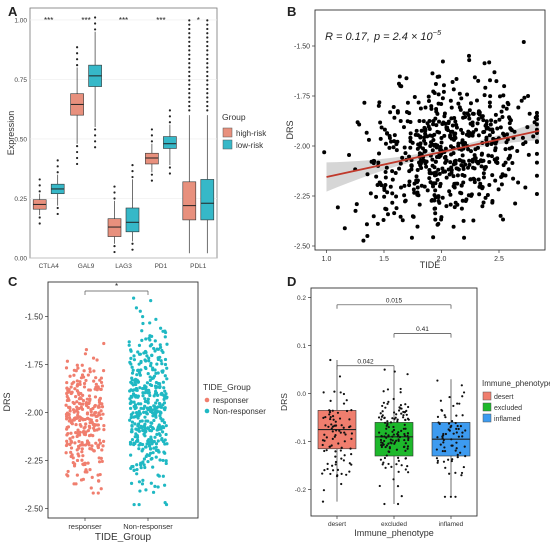  I want to click on y-tick-label: 0.50, so click(20, 139).